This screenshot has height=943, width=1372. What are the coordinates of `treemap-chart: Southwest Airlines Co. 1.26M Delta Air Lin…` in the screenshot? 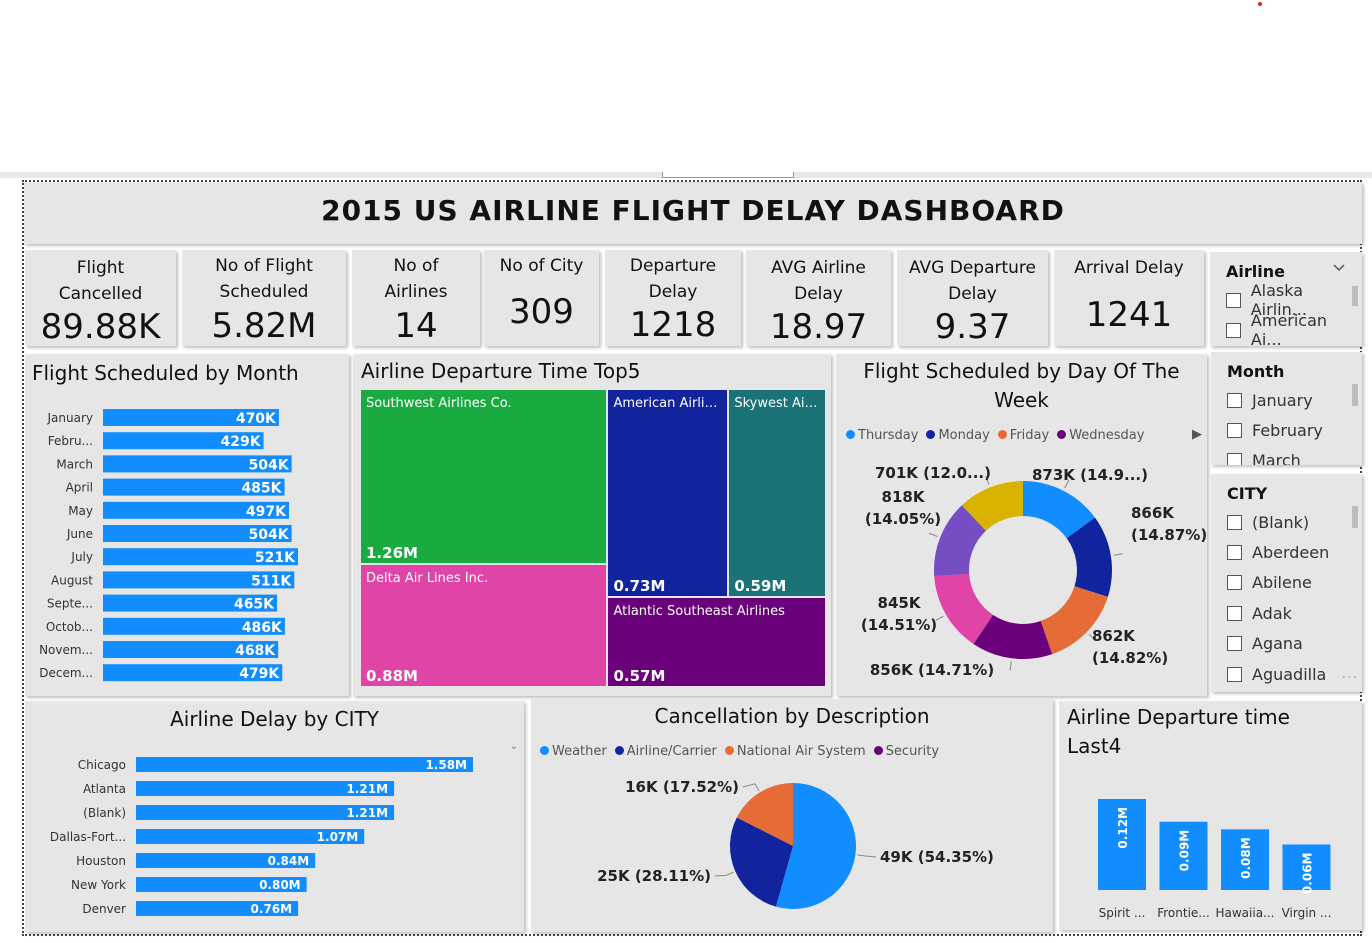 It's located at (594, 539).